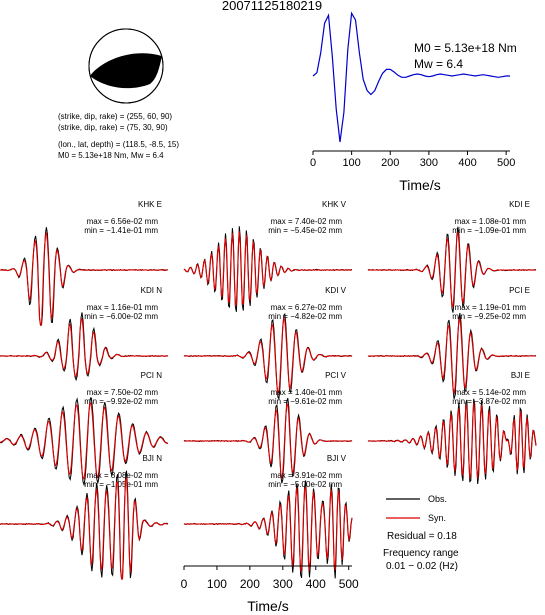 The width and height of the screenshot is (545, 615). I want to click on frequency-range-value: 0.01 − 0.02 (Hz), so click(422, 566).